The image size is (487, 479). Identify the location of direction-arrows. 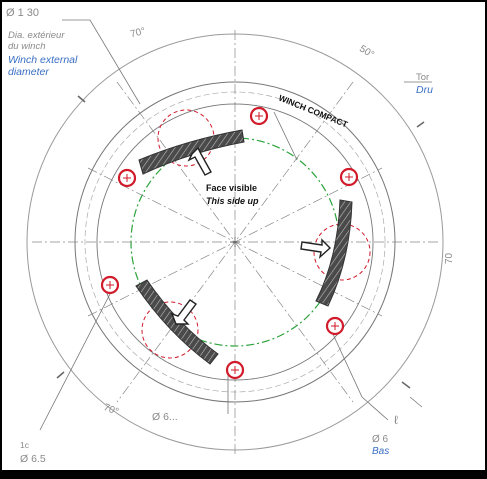
(251, 235).